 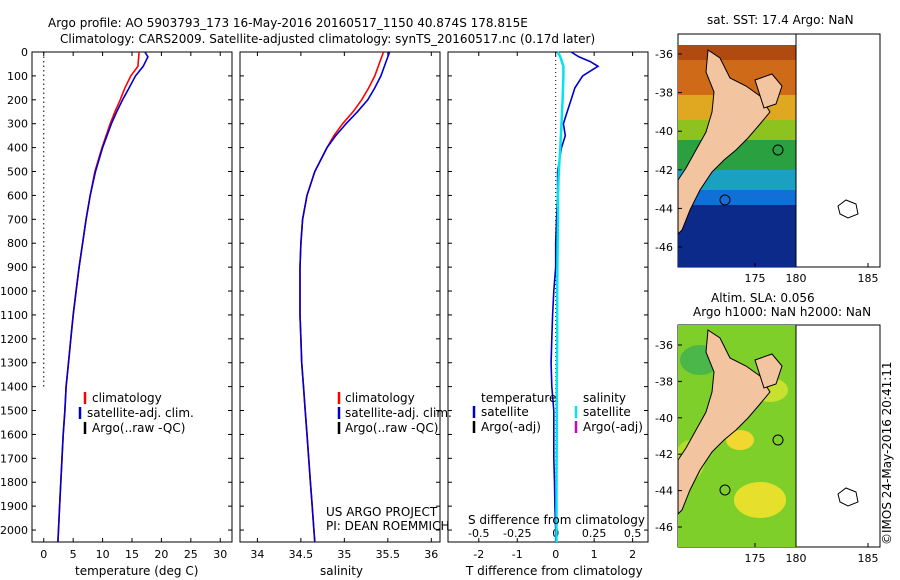 I want to click on s-diff-tick-label: -0.25, so click(x=517, y=533).